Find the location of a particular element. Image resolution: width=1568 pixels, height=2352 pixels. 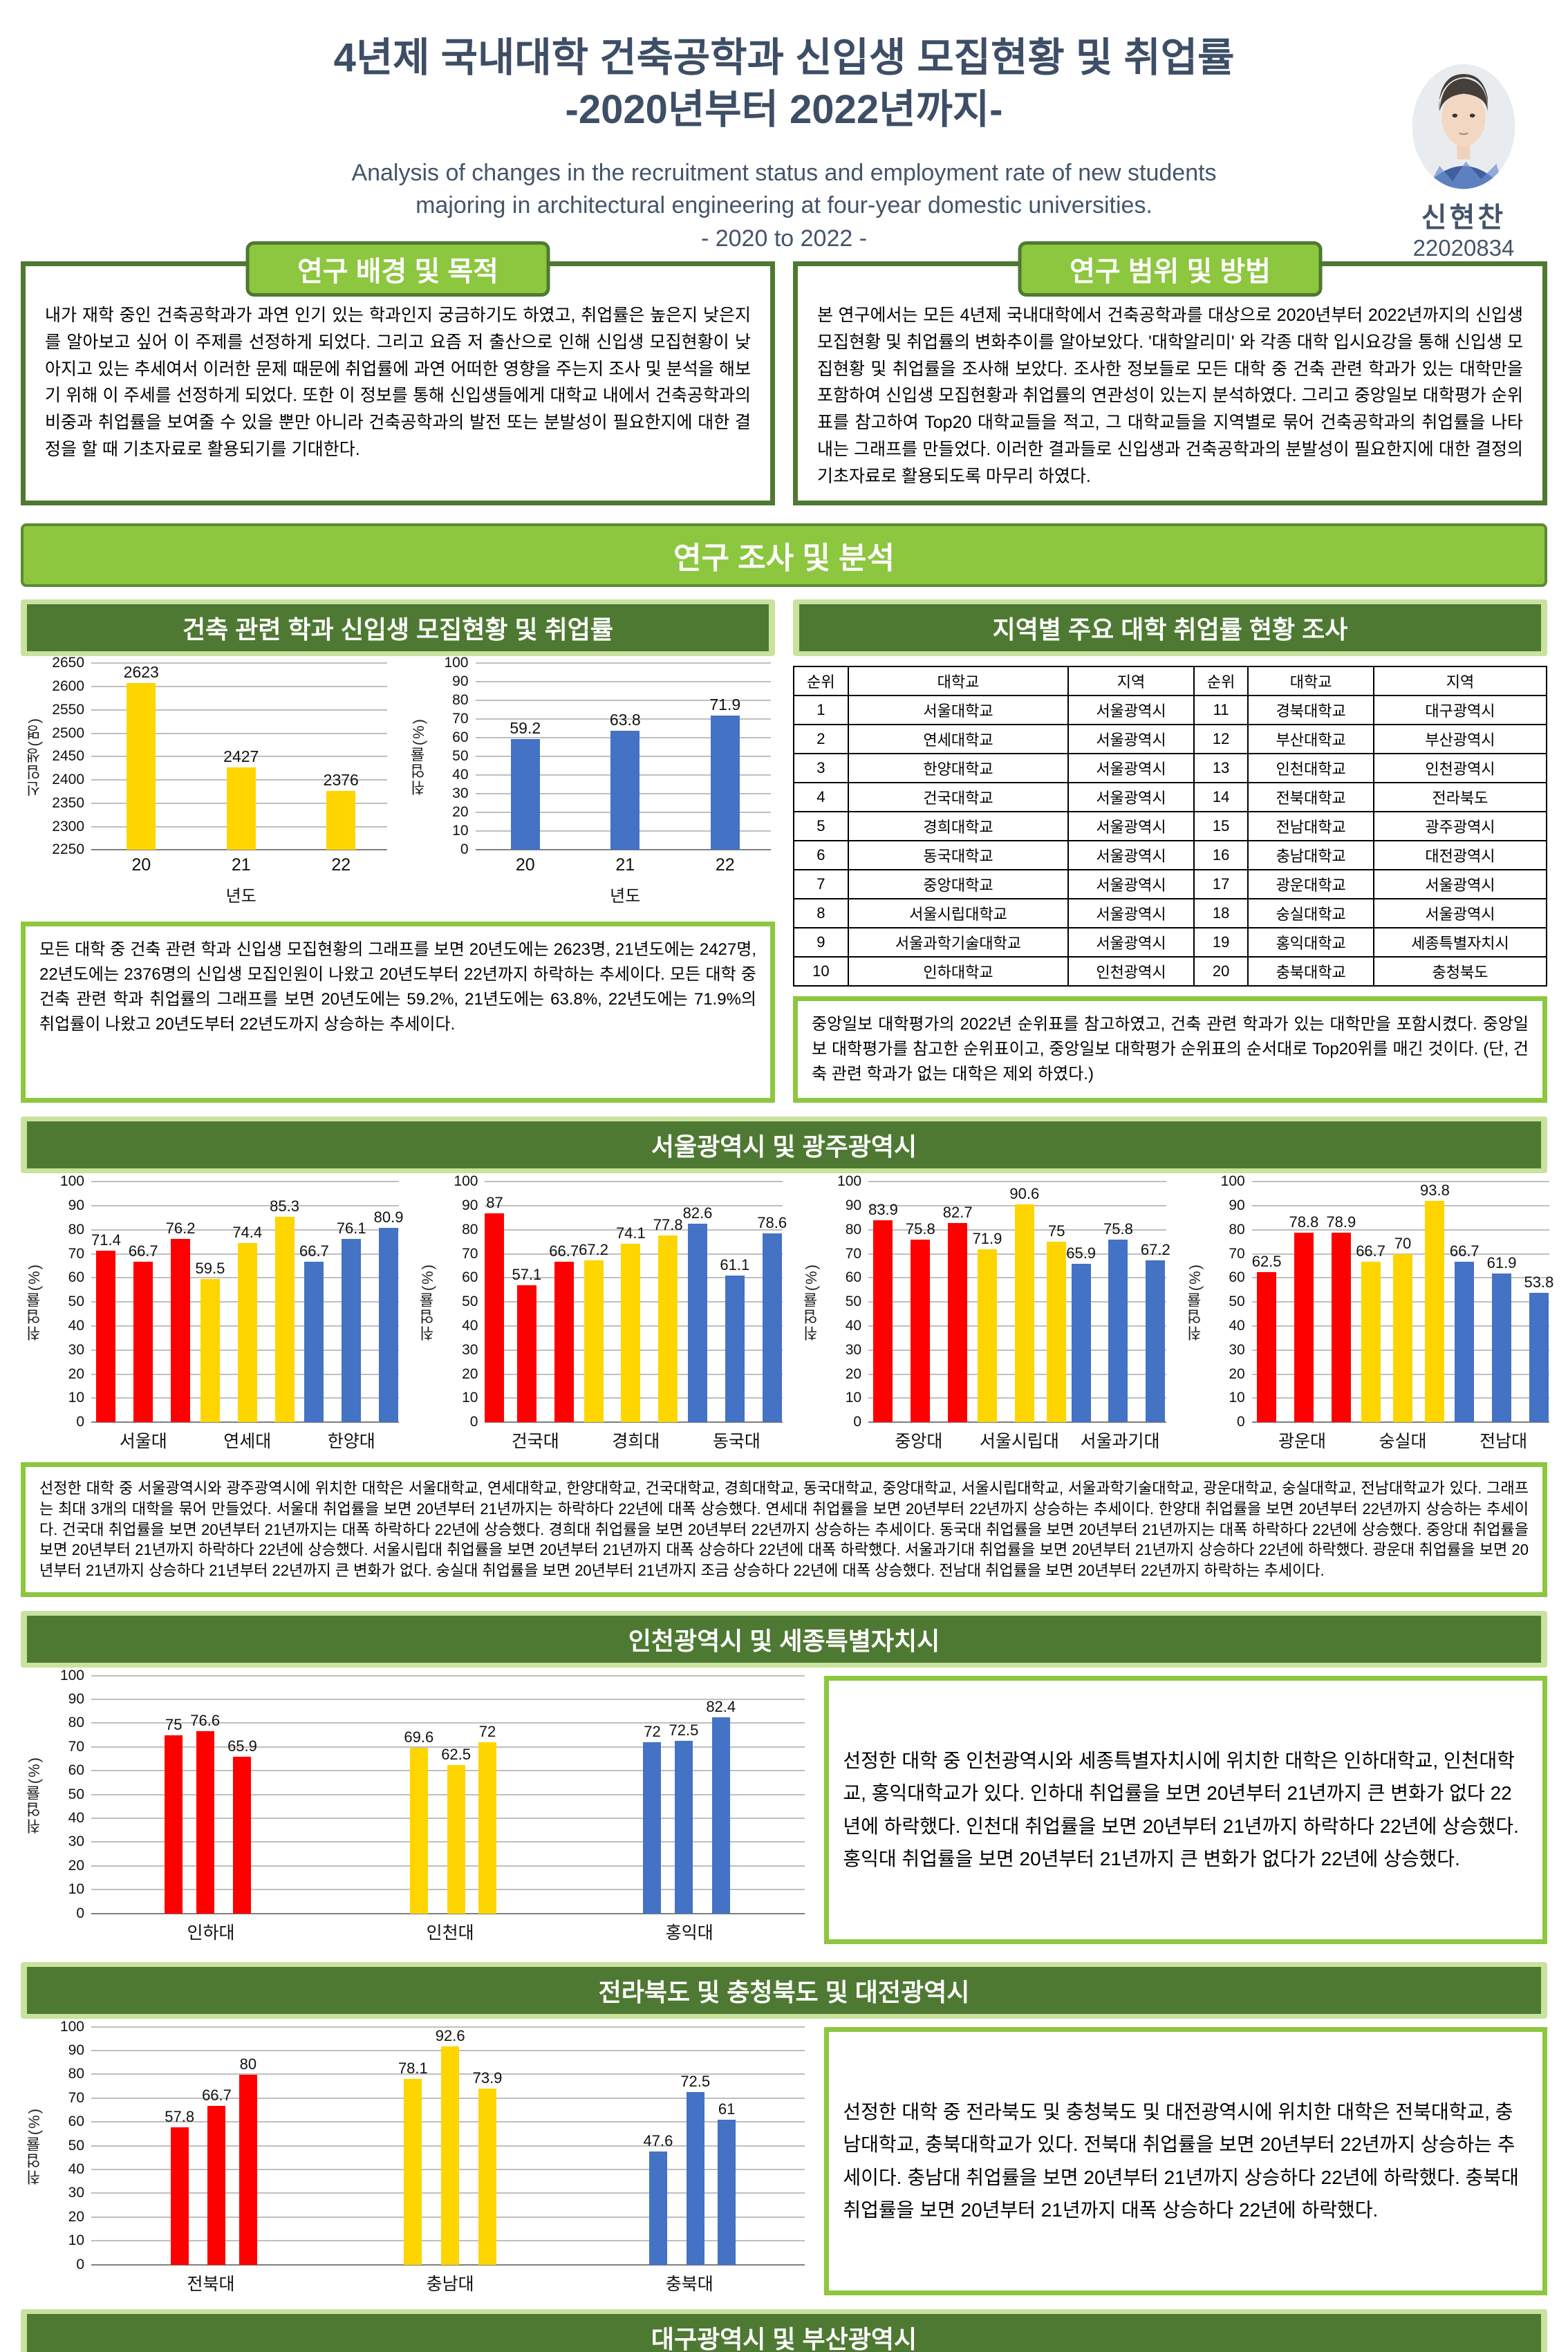

table-cell: 16 is located at coordinates (1221, 855).